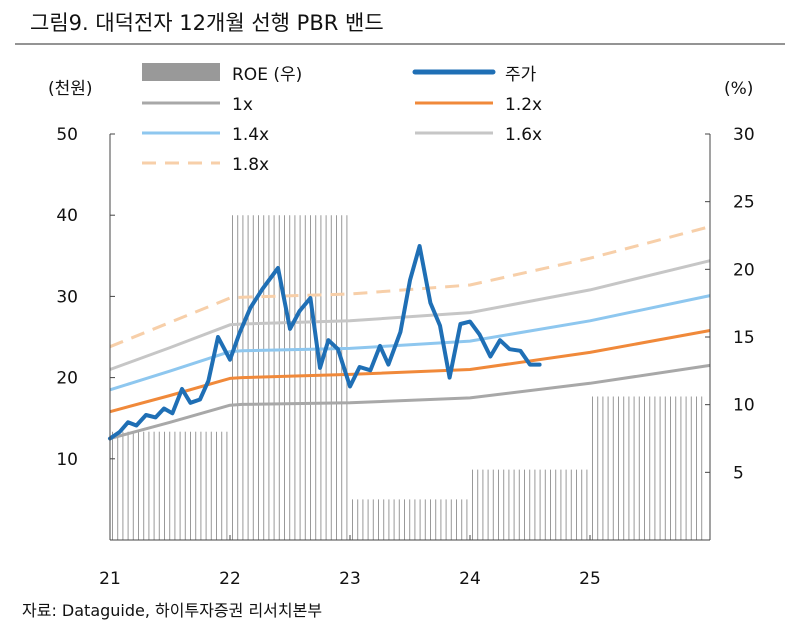 This screenshot has height=626, width=797. Describe the element at coordinates (410, 343) in the screenshot. I see `band-1-4x` at that location.